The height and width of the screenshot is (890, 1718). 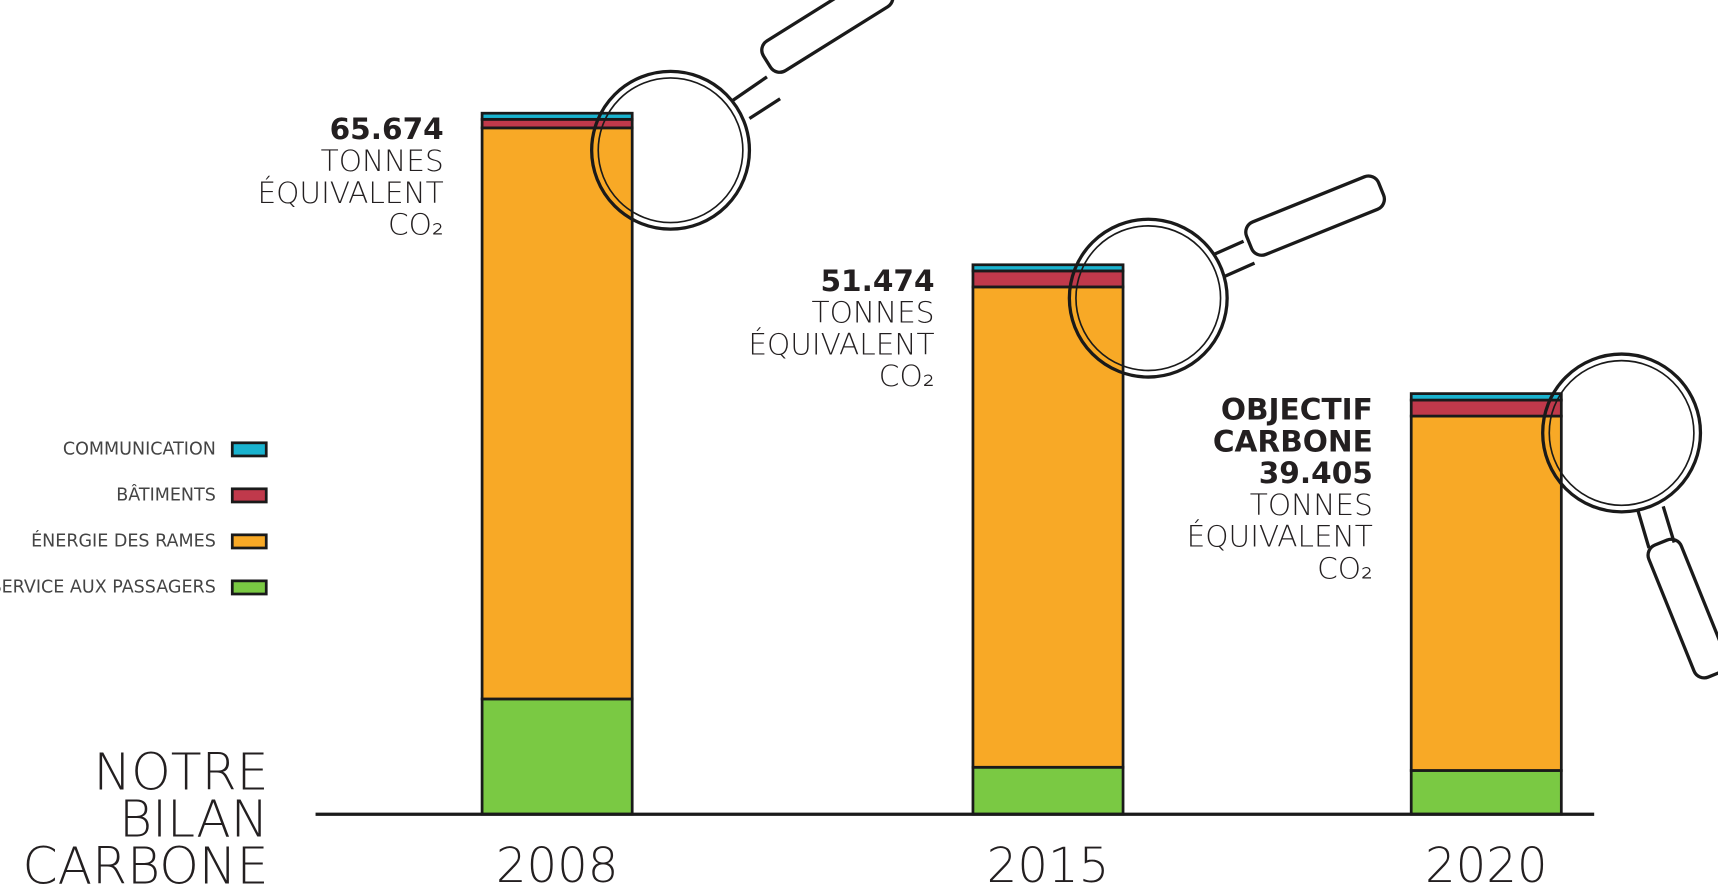 I want to click on total-label: 39.405, so click(x=1316, y=473).